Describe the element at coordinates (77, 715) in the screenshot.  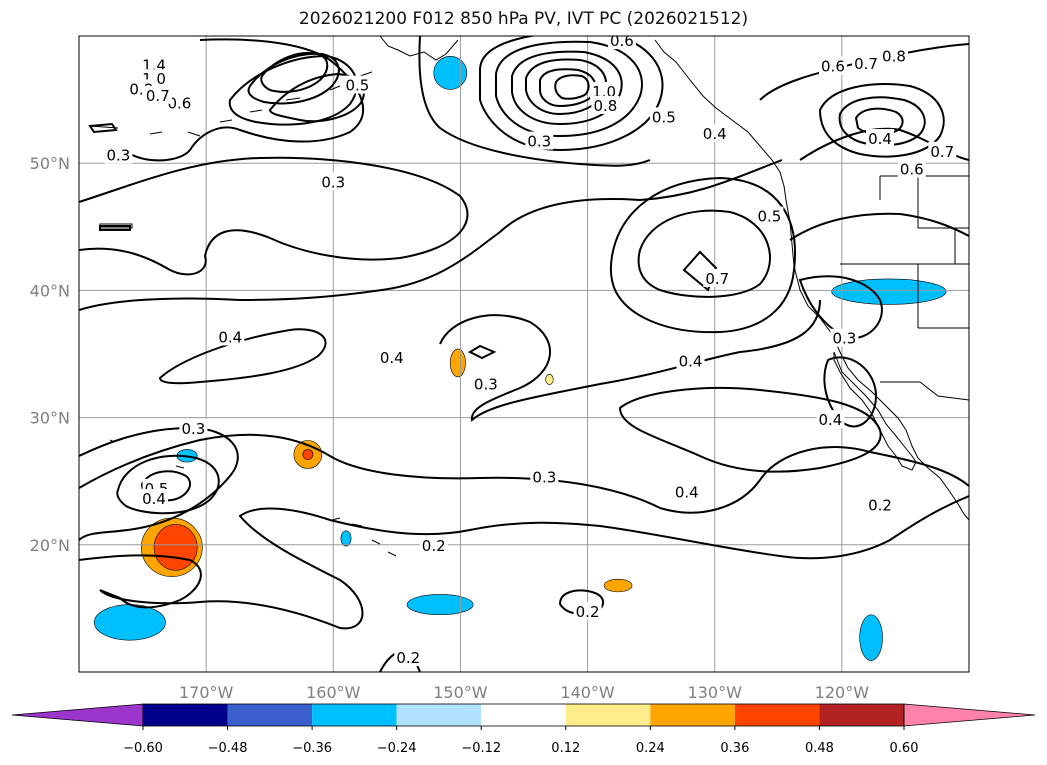
I see `colorbar-extend-low` at that location.